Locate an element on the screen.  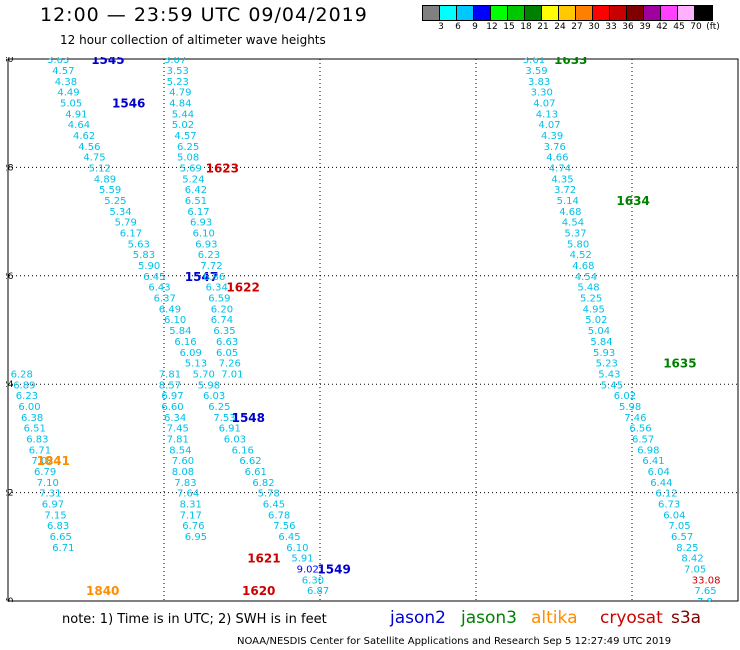
scale-label: 6 is located at coordinates (458, 27).